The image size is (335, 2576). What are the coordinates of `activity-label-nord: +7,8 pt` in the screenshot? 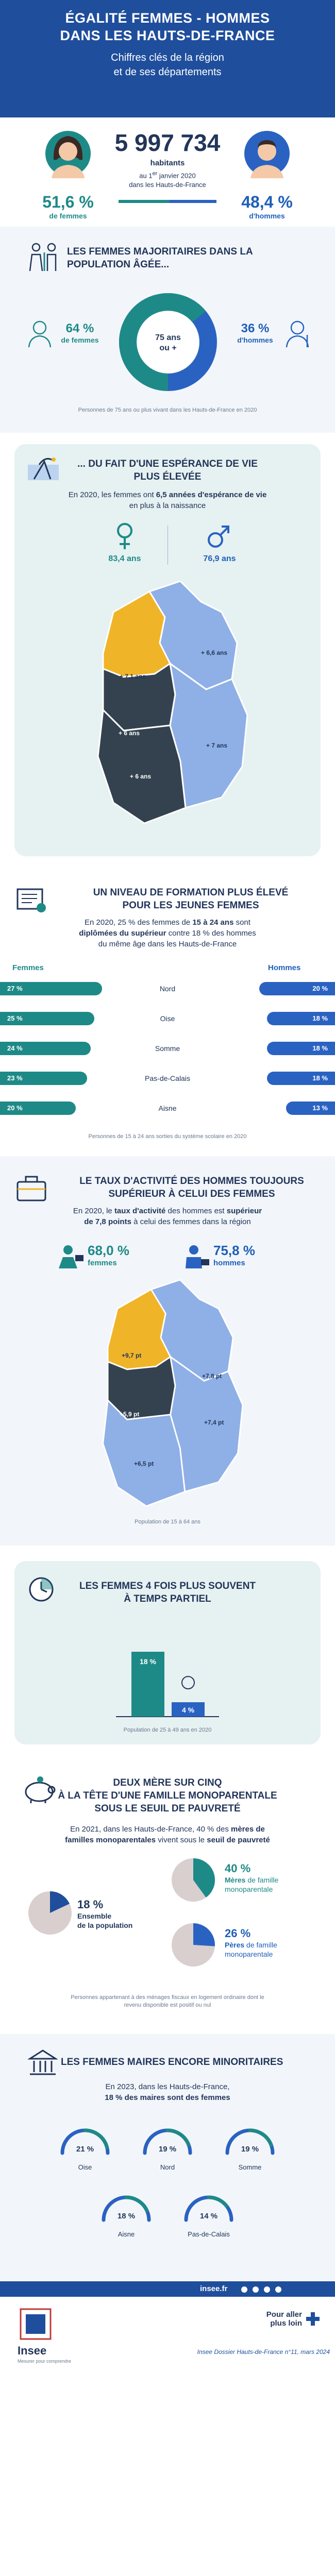 It's located at (212, 1376).